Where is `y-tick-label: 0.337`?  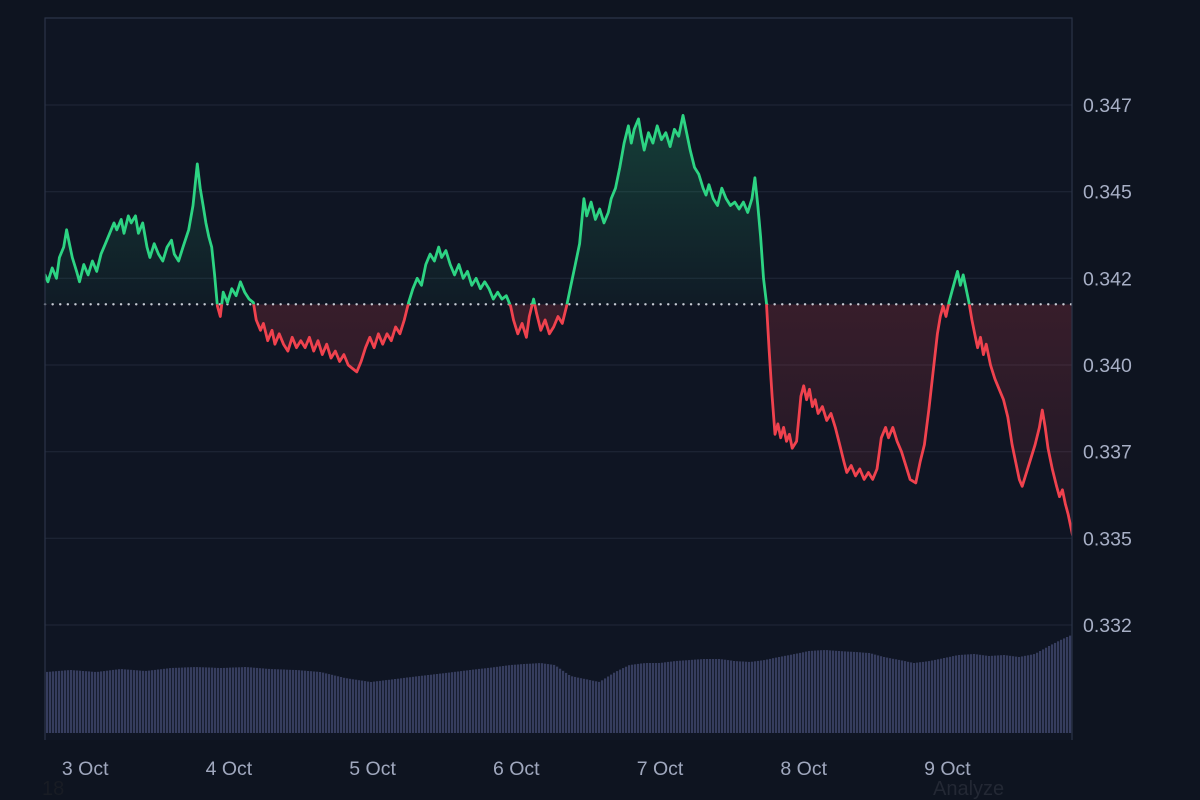 y-tick-label: 0.337 is located at coordinates (1107, 453).